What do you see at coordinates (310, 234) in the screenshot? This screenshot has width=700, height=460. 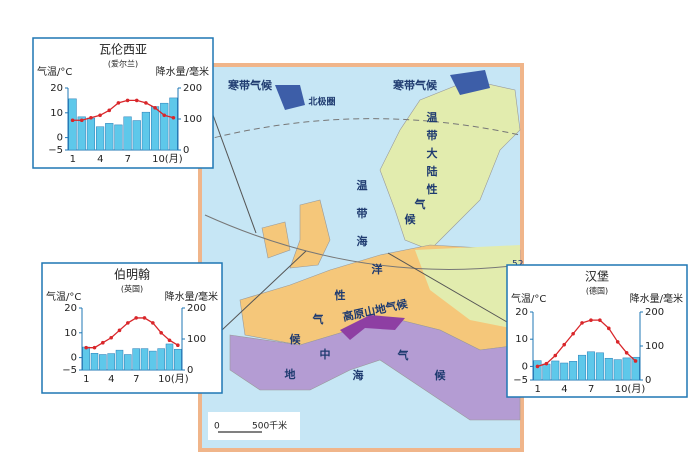 I see `britain` at bounding box center [310, 234].